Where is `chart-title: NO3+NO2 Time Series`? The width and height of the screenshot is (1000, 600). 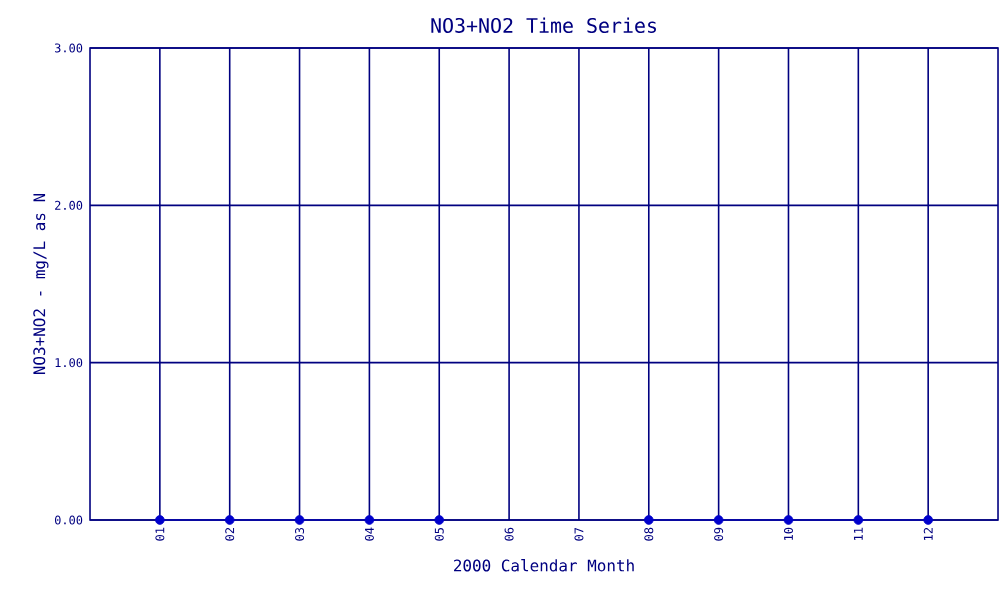
chart-title: NO3+NO2 Time Series is located at coordinates (543, 25).